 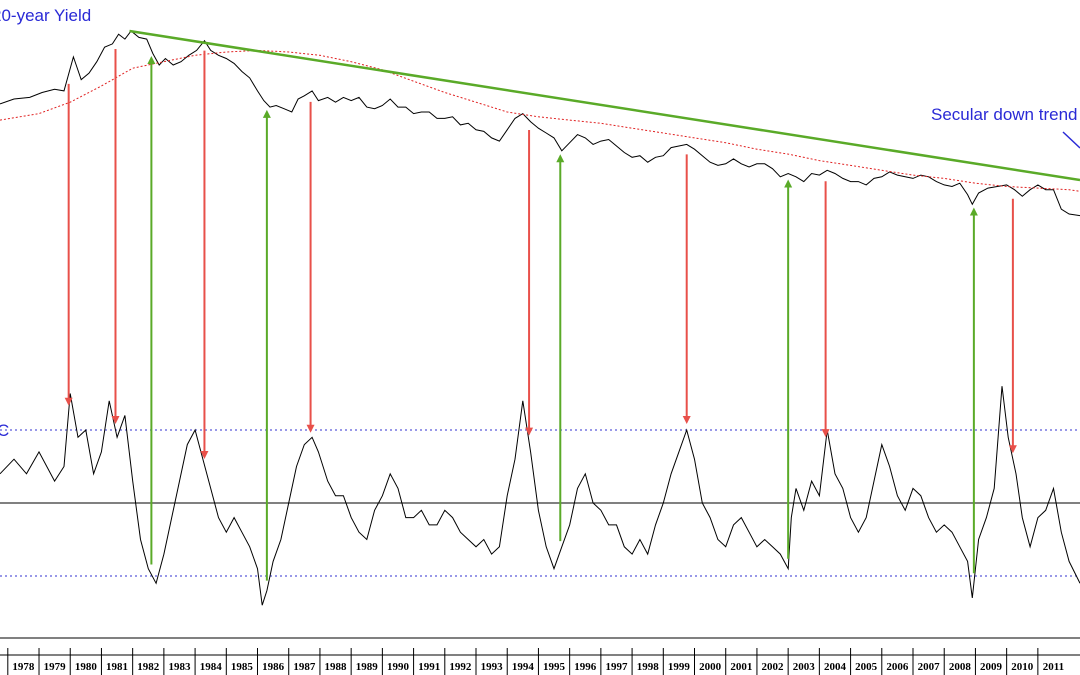 I want to click on x-tick-label: 2001, so click(x=741, y=667).